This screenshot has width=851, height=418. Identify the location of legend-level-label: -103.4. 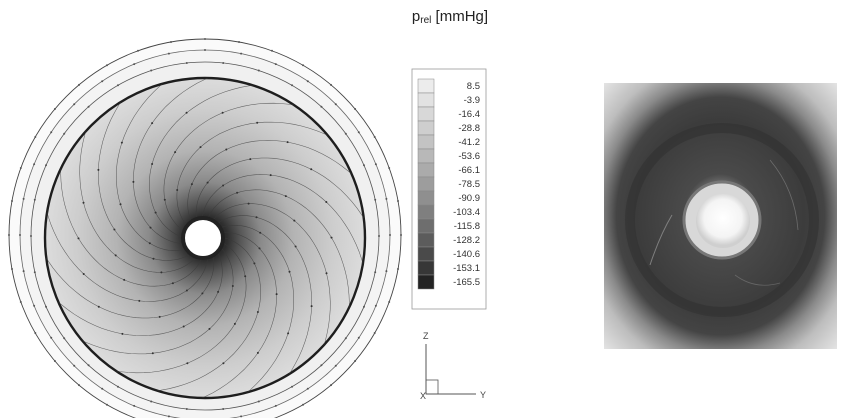
(466, 212).